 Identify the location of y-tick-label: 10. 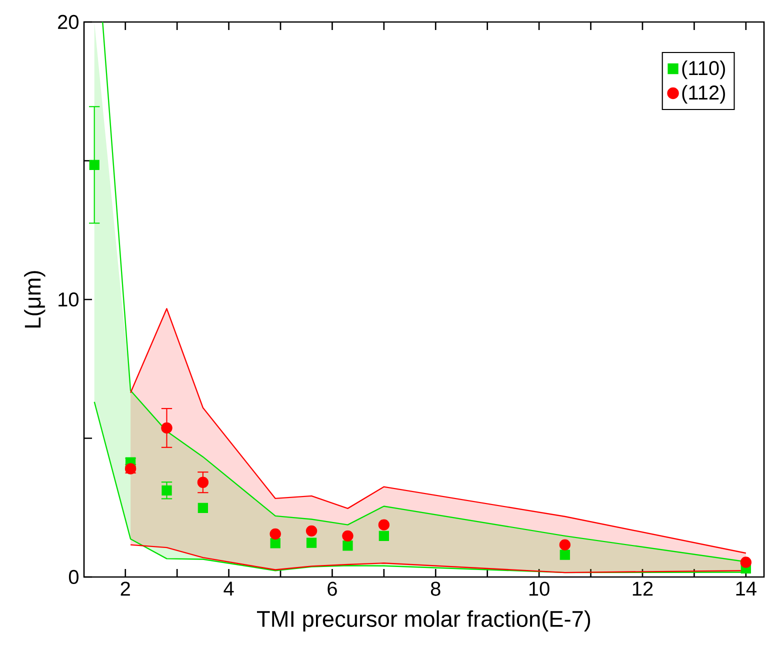
(68, 299).